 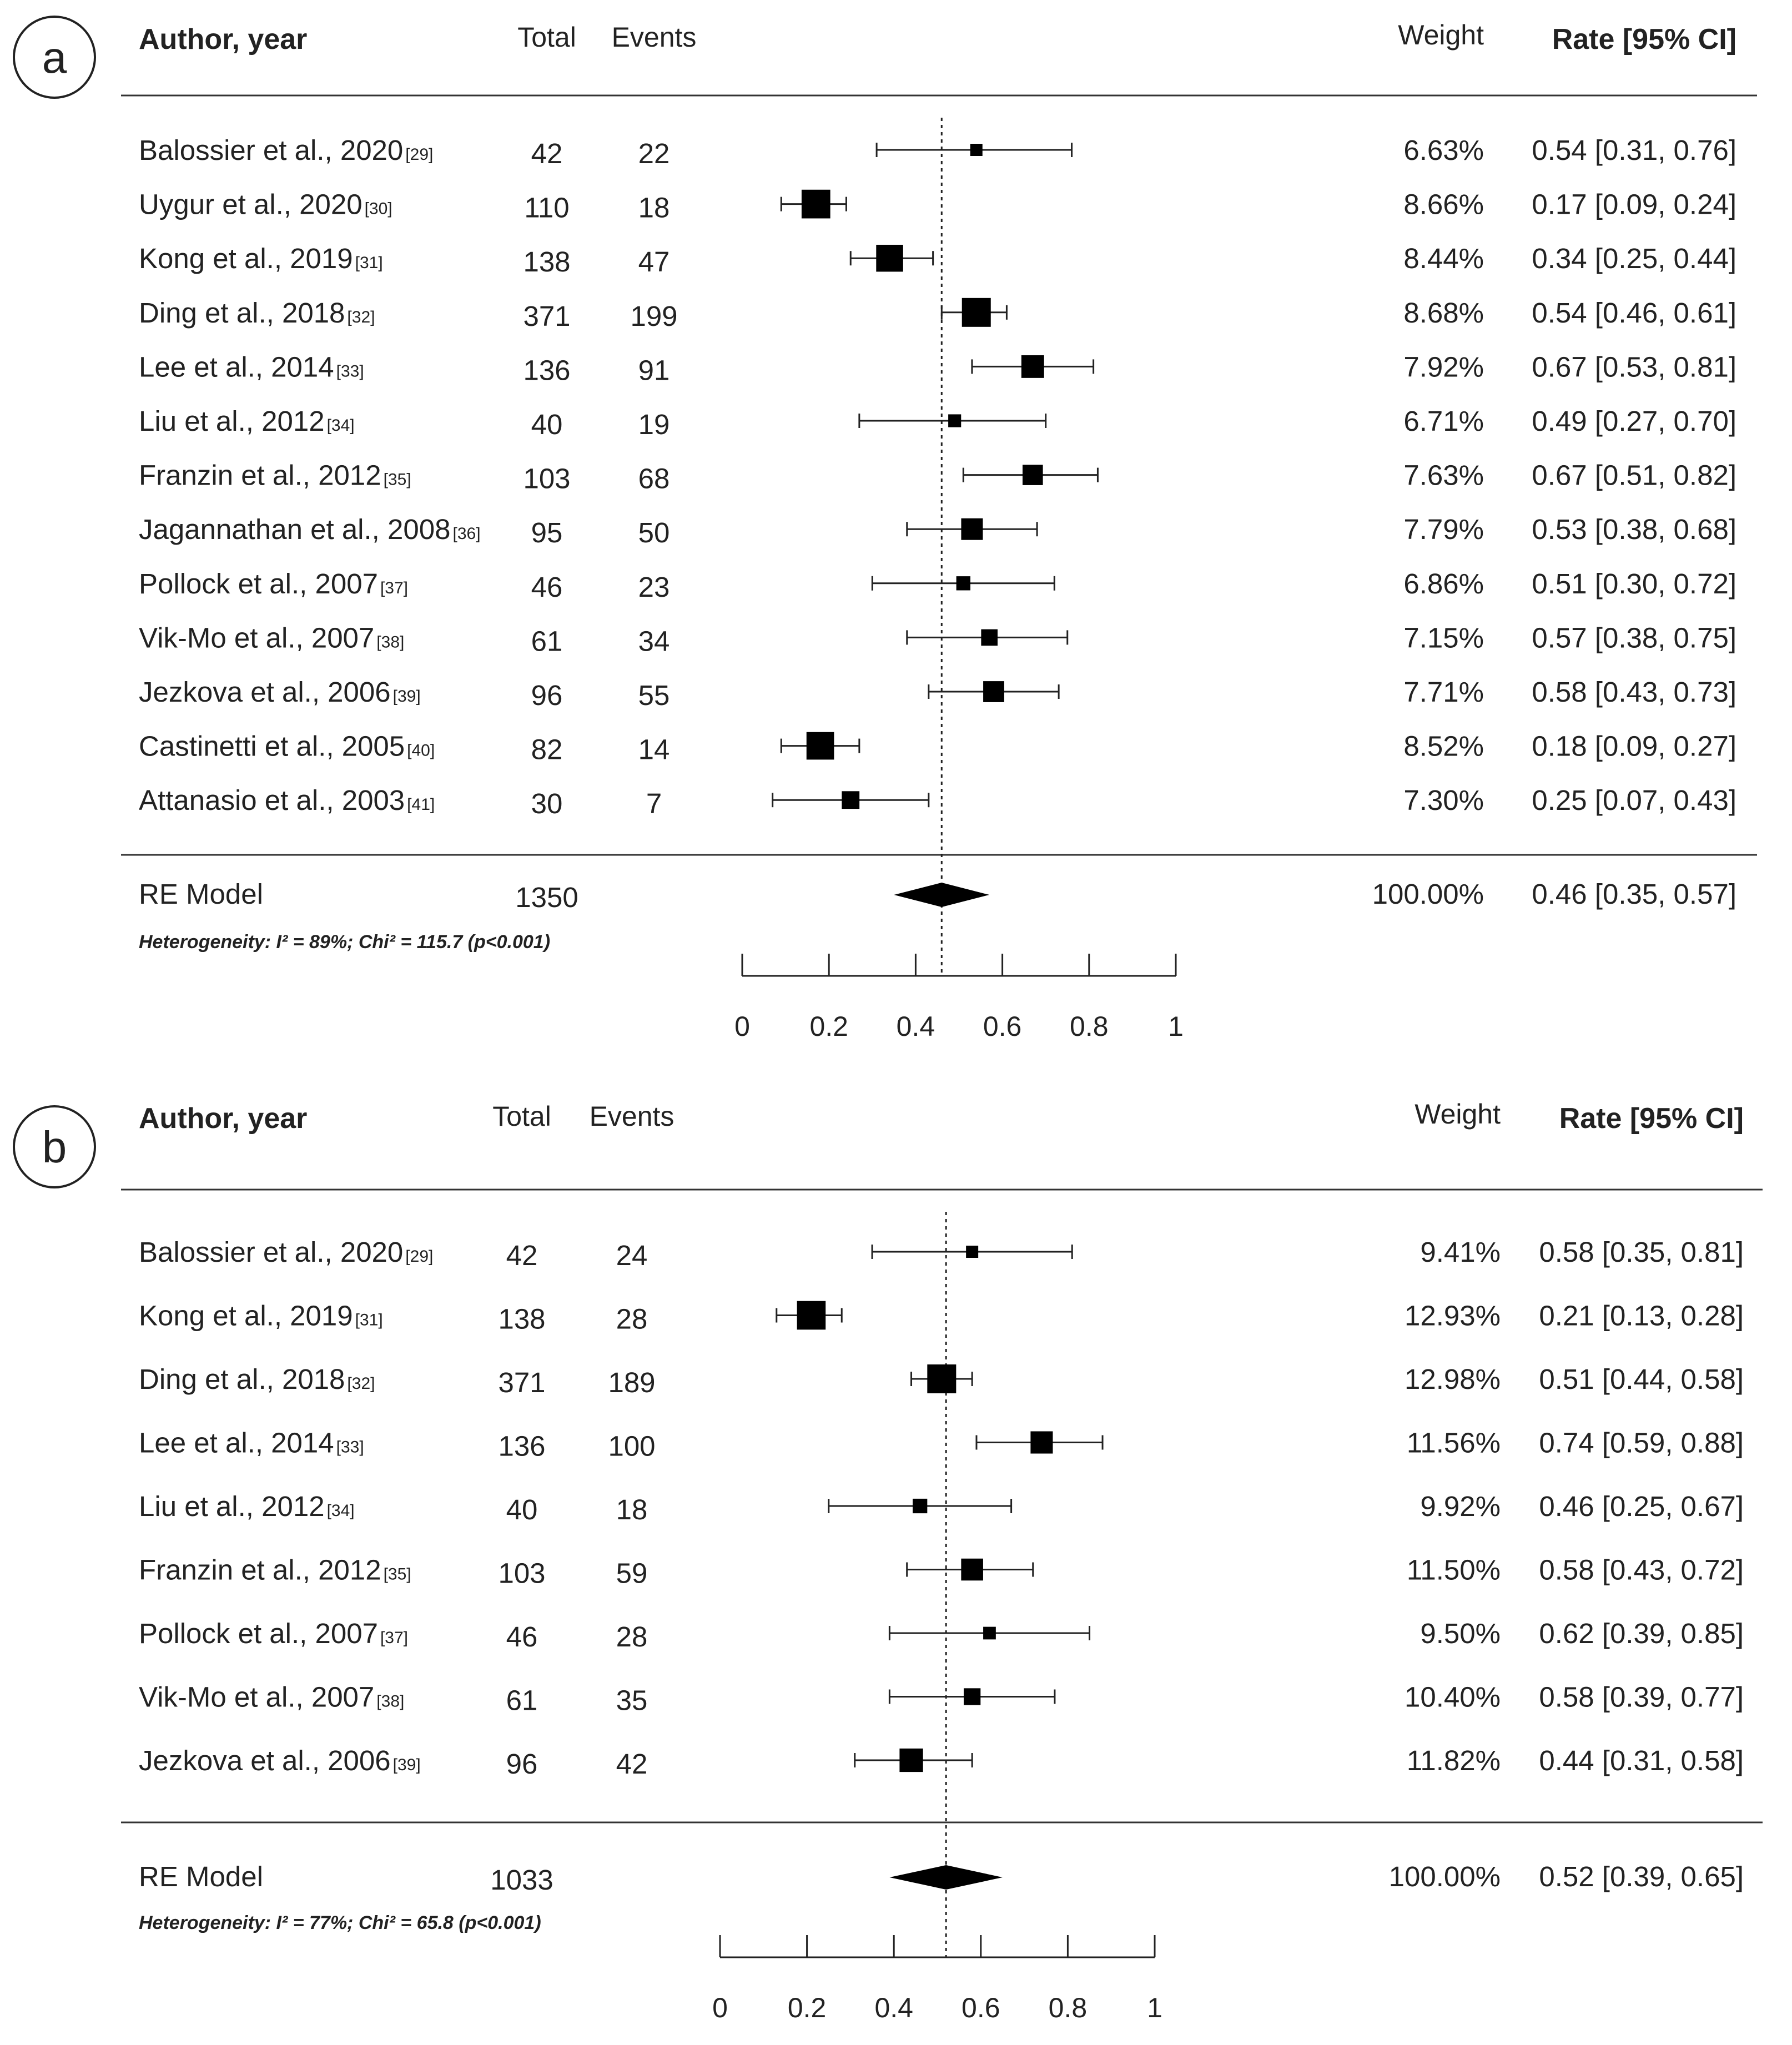 I want to click on study-author-name: Castinetti et al., 2005, so click(x=272, y=746).